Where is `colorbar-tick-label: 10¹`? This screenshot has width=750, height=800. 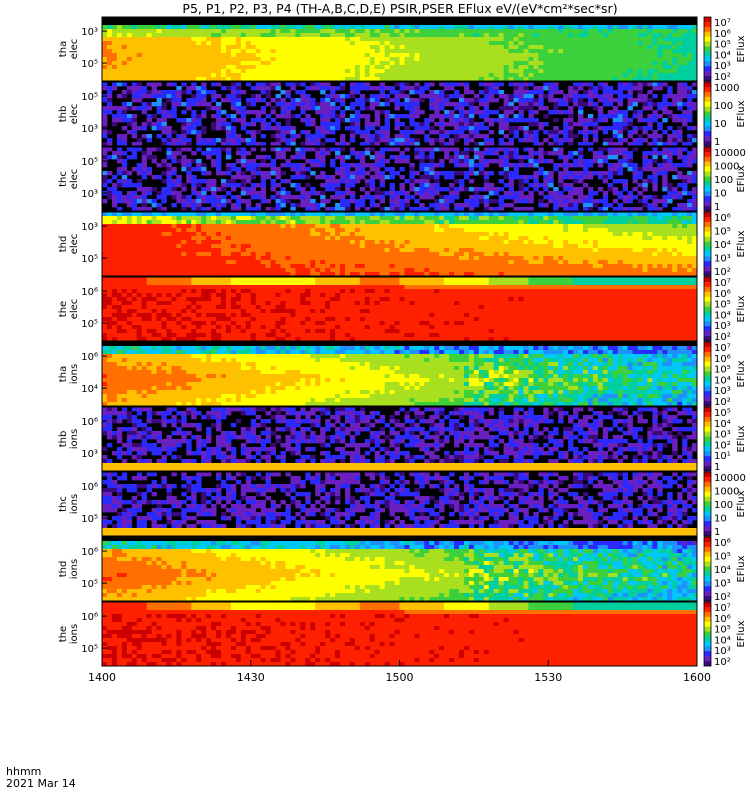
colorbar-tick-label: 10¹ is located at coordinates (722, 456).